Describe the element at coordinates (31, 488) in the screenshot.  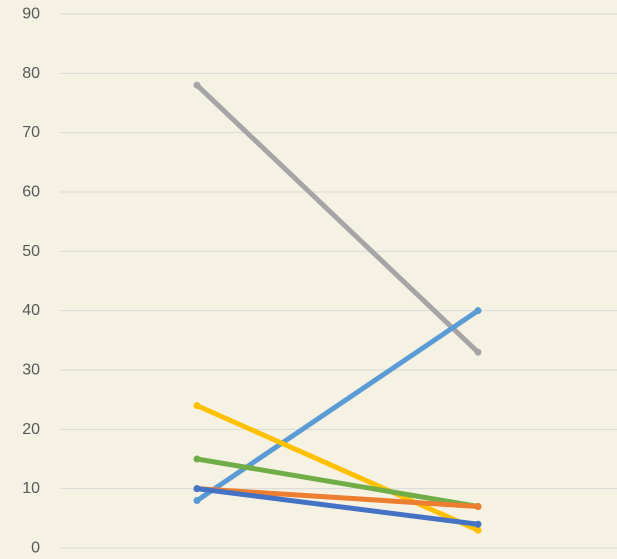
I see `y-tick-label: 10` at that location.